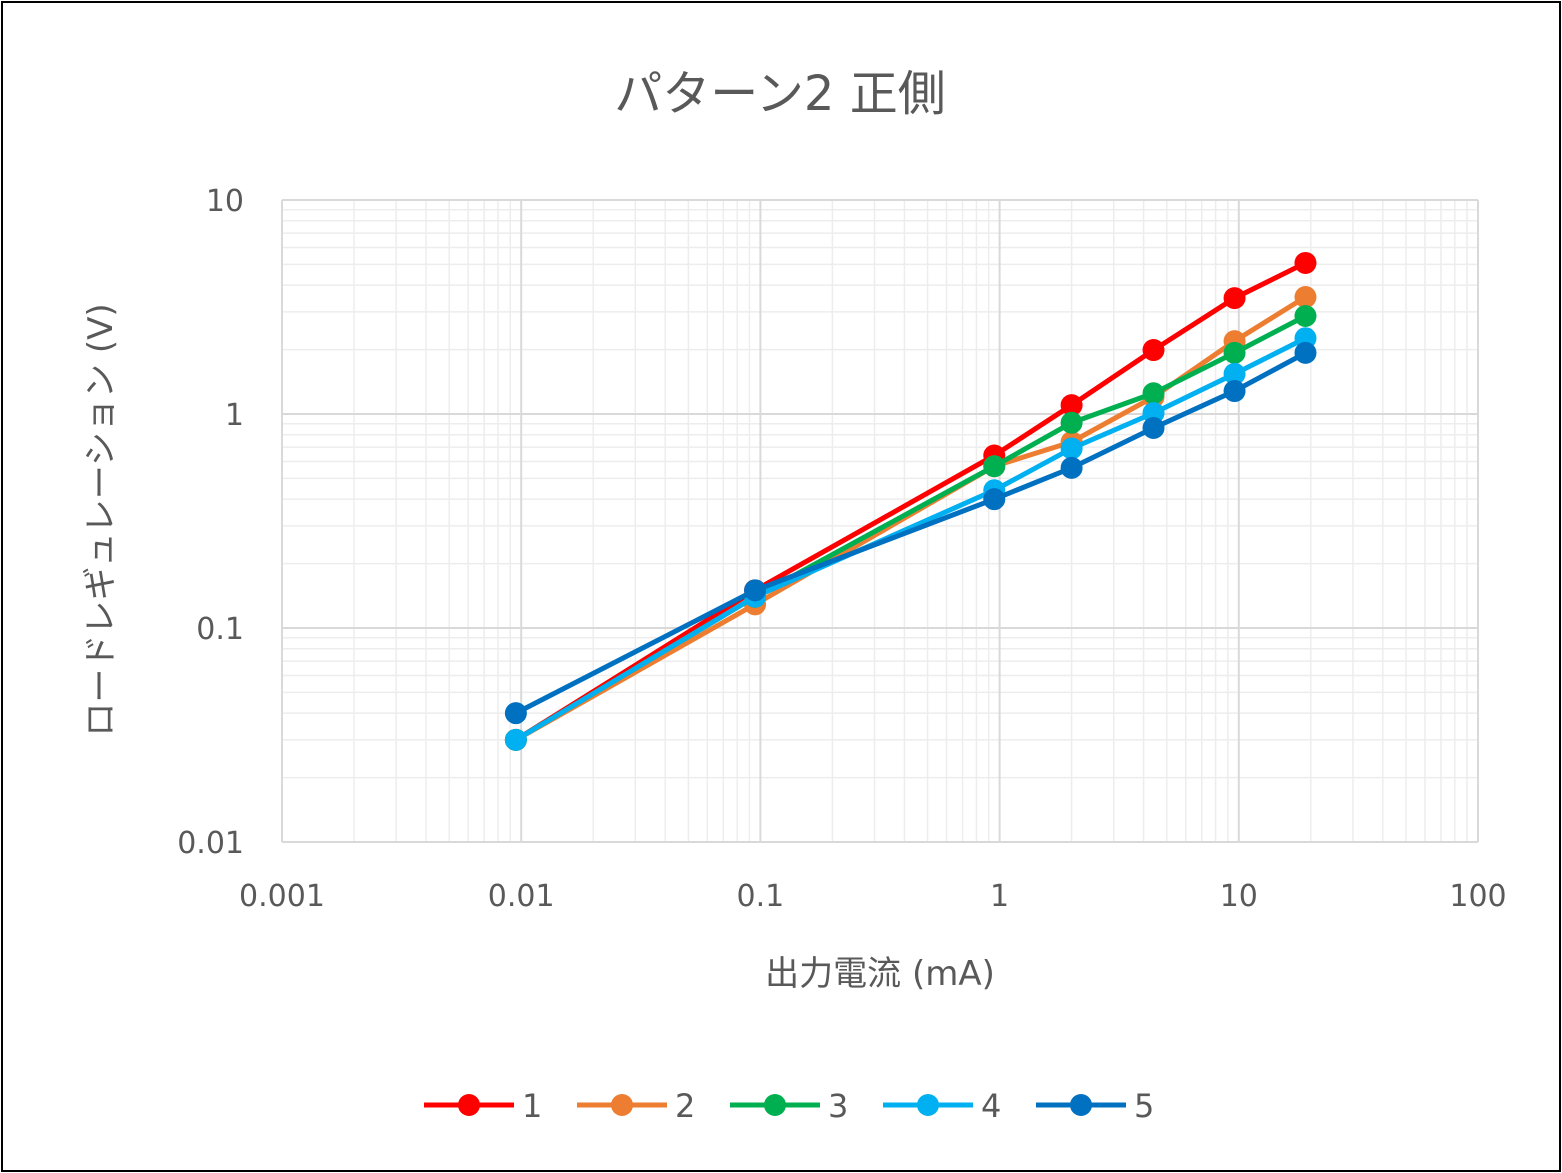  I want to click on legend-label: 4, so click(991, 1106).